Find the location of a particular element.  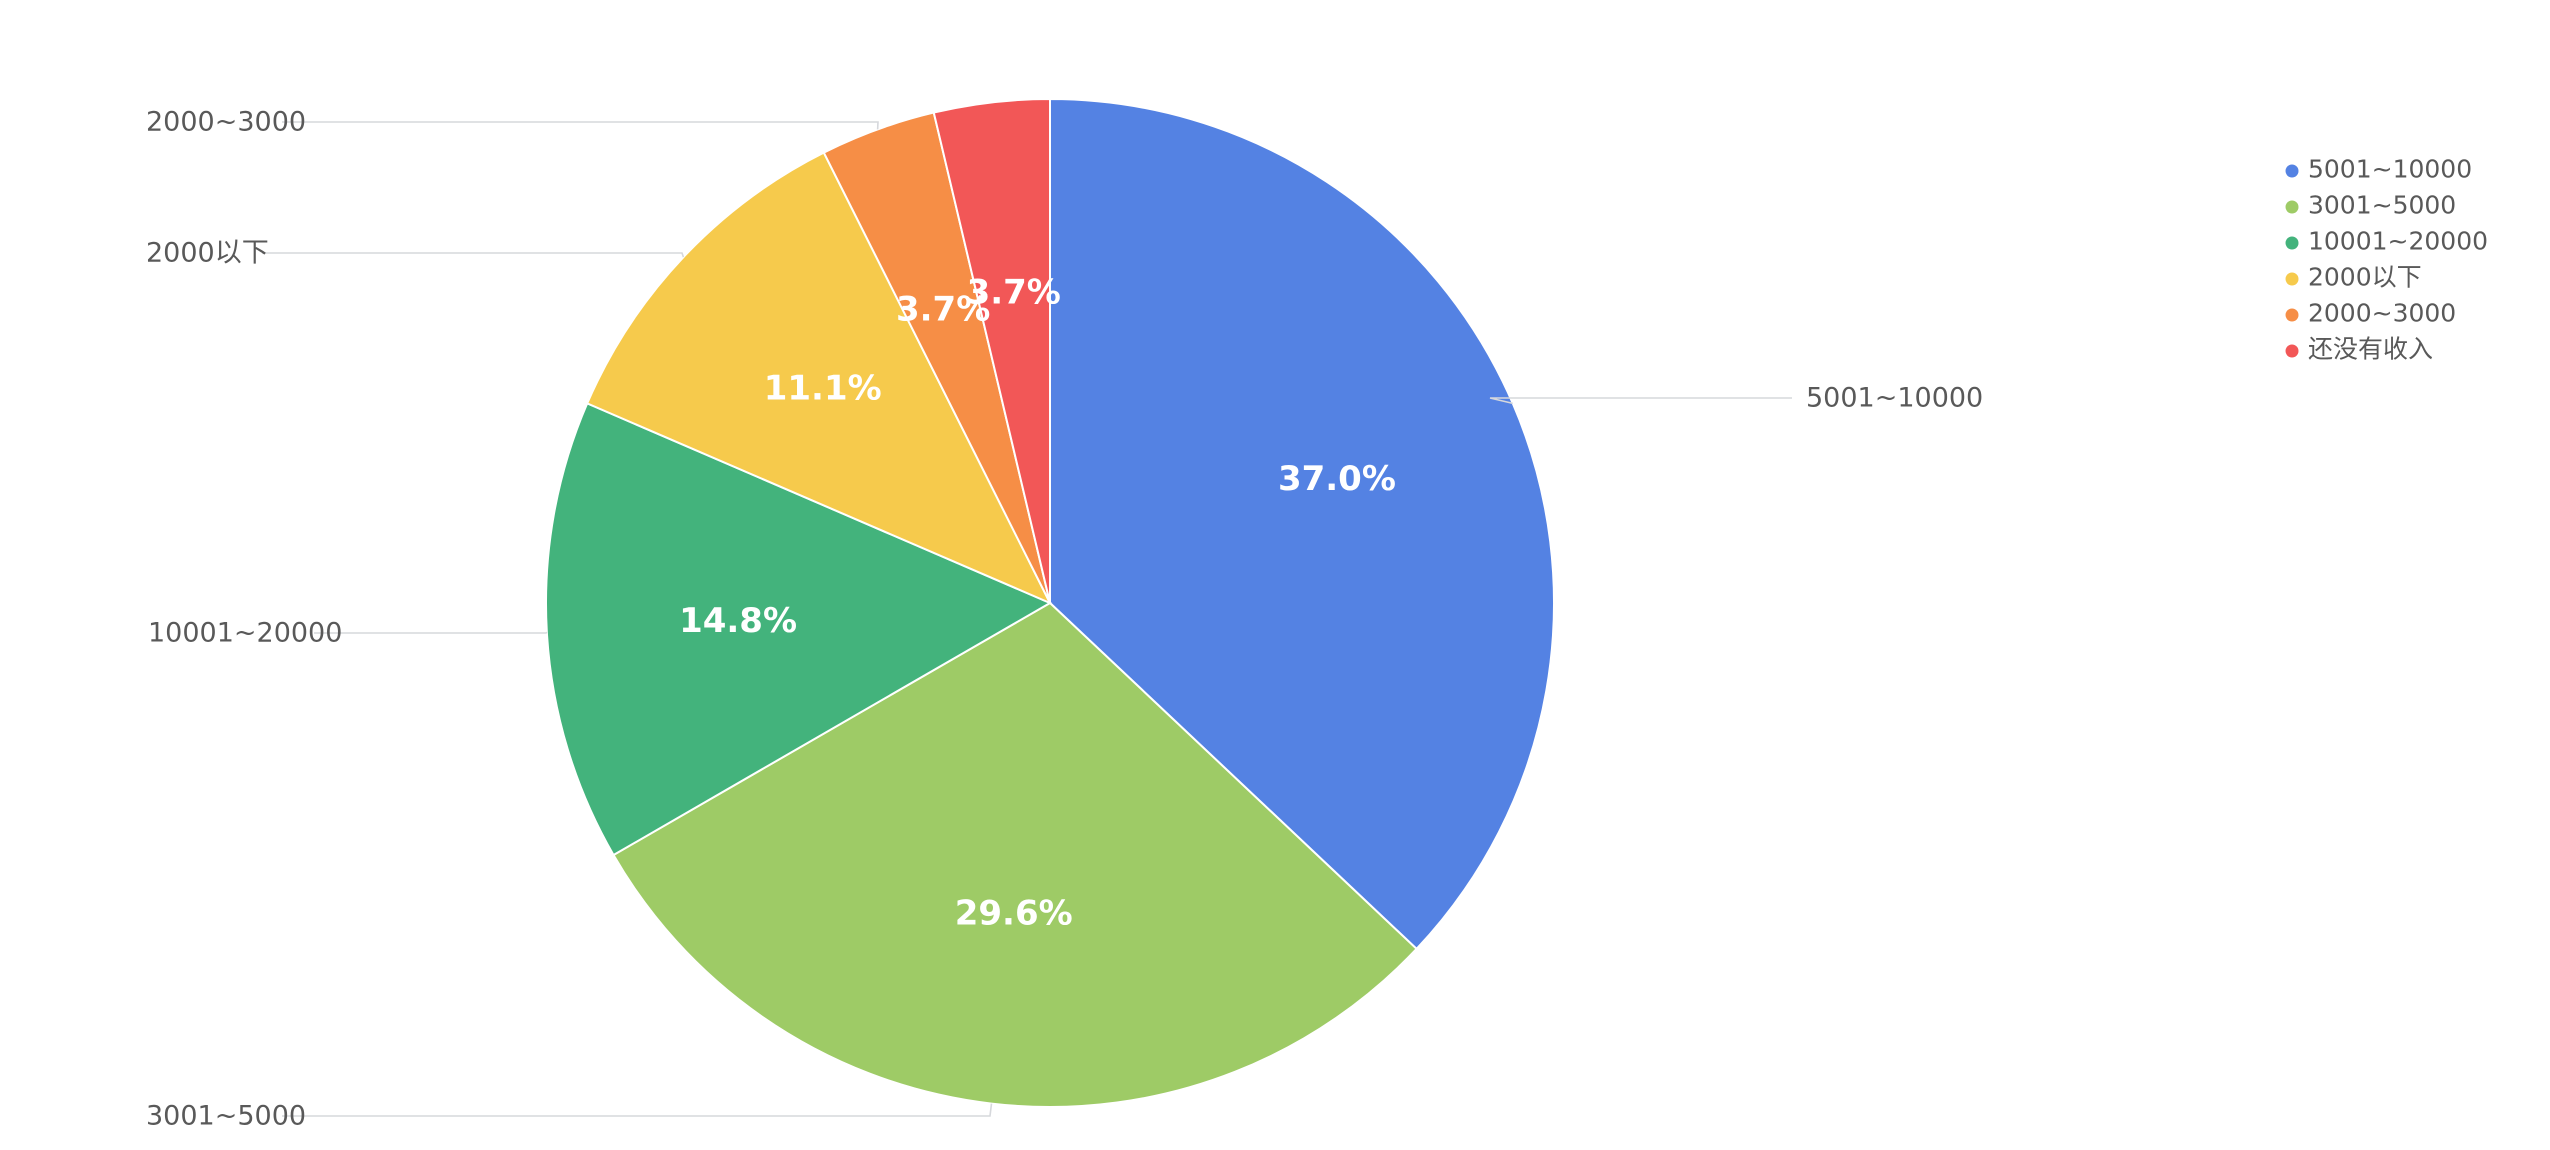

legend-item-4: 2000~3000 is located at coordinates (2371, 313).